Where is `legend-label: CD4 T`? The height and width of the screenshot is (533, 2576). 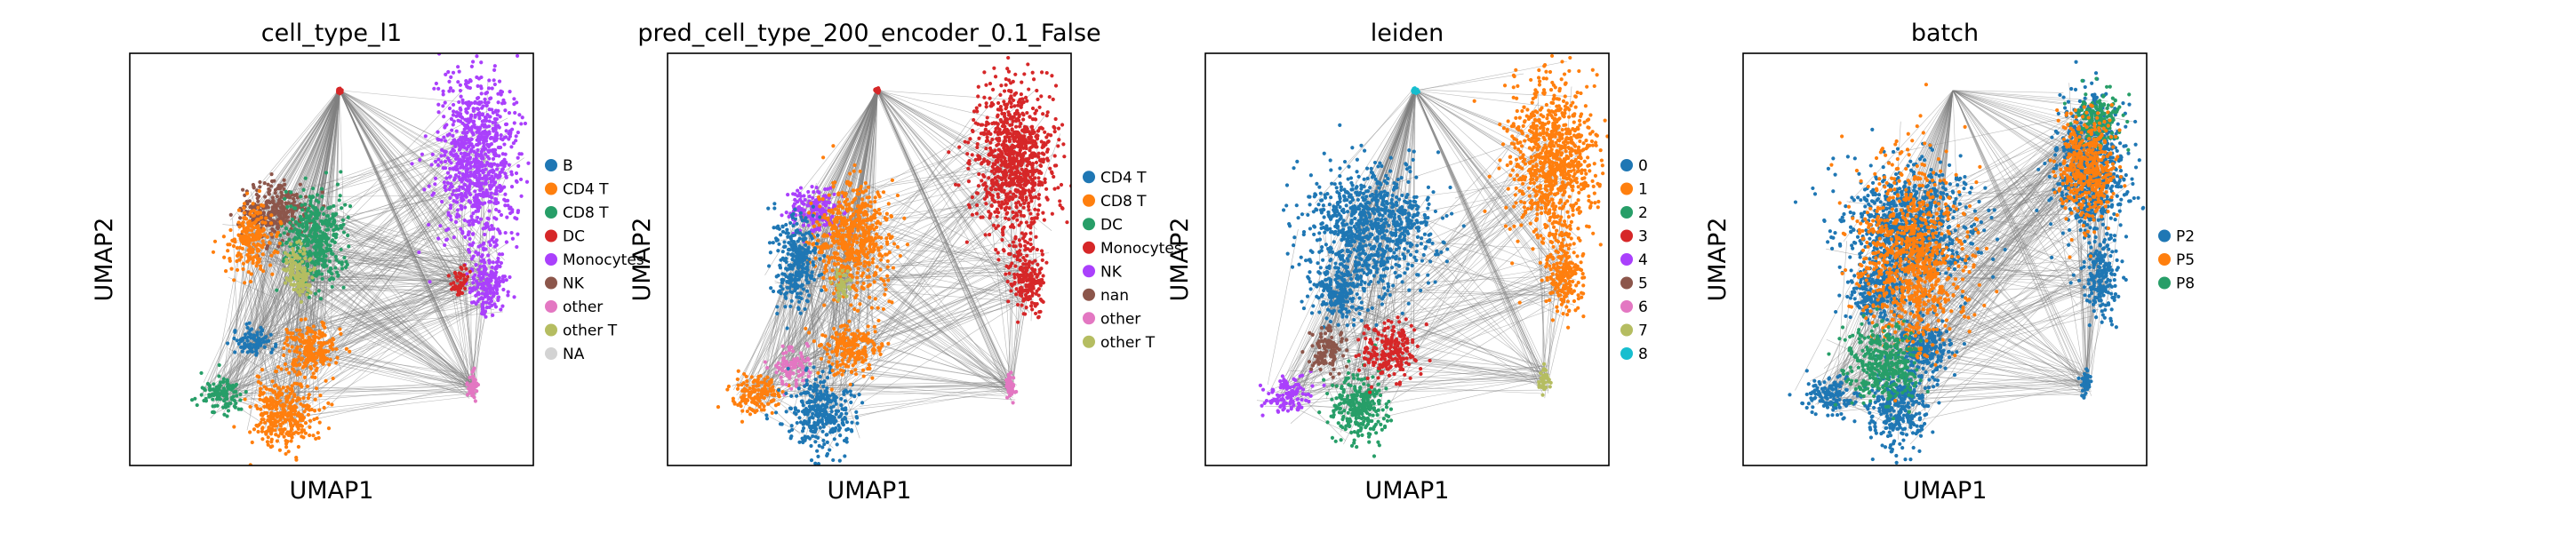 legend-label: CD4 T is located at coordinates (586, 190).